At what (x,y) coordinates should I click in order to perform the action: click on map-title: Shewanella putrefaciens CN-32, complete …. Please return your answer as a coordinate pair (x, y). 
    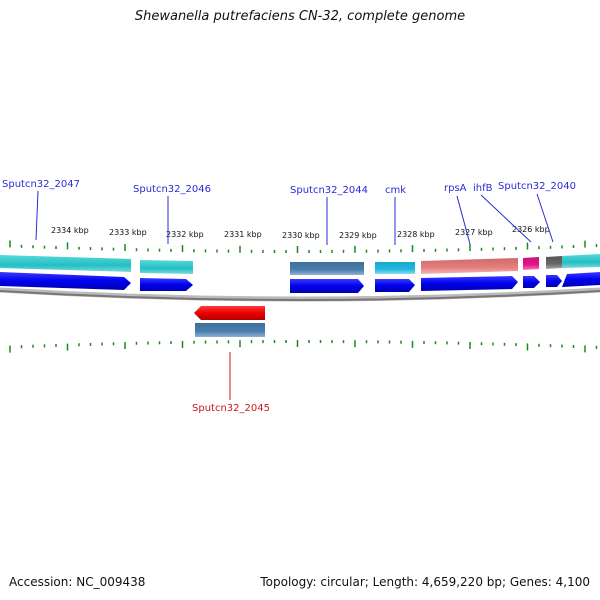
    Looking at the image, I should click on (300, 16).